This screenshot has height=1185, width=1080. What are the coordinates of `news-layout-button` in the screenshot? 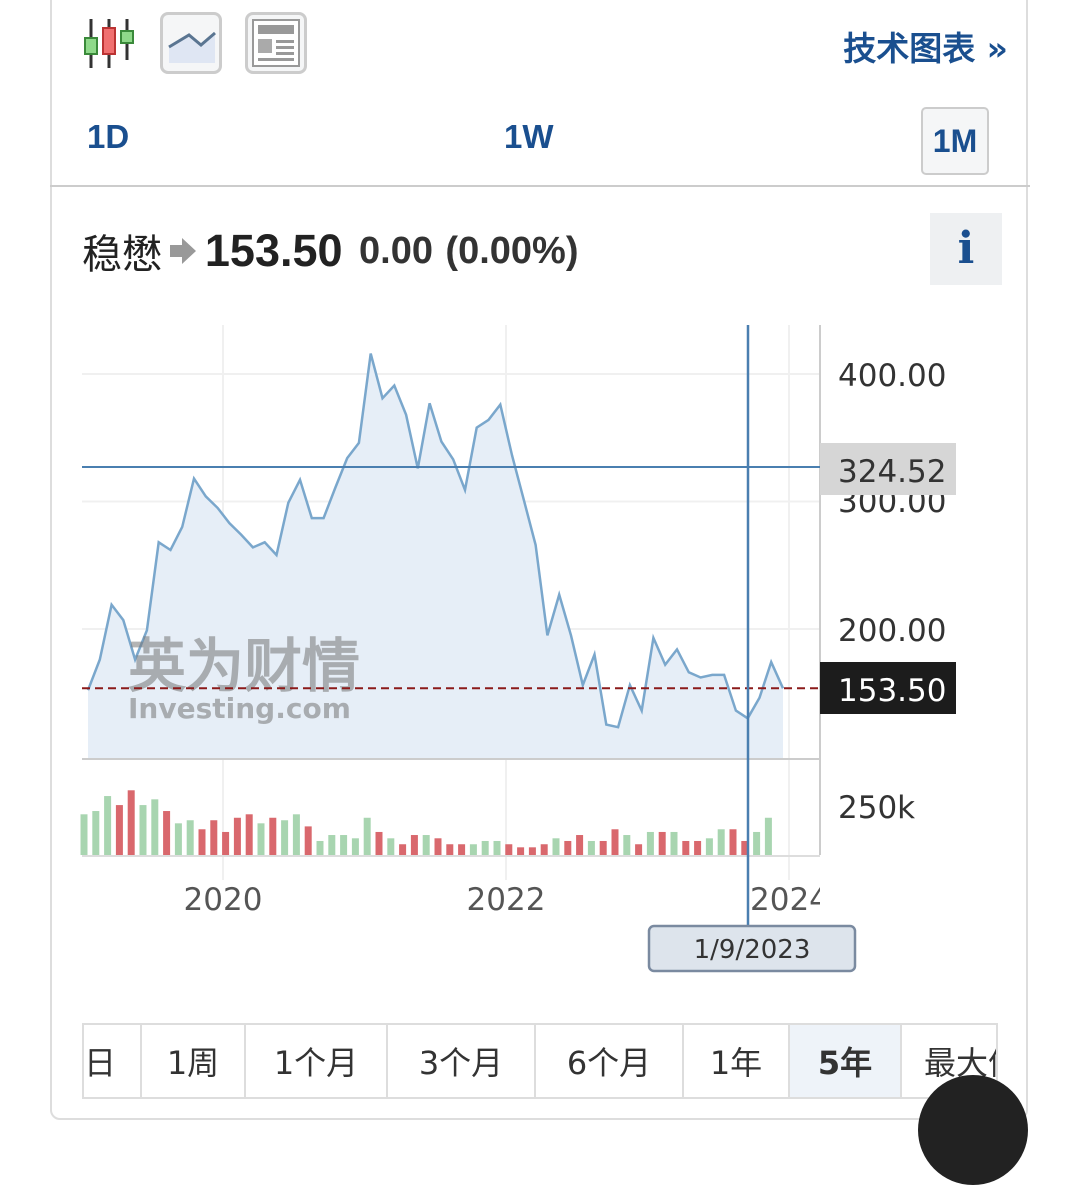 It's located at (276, 43).